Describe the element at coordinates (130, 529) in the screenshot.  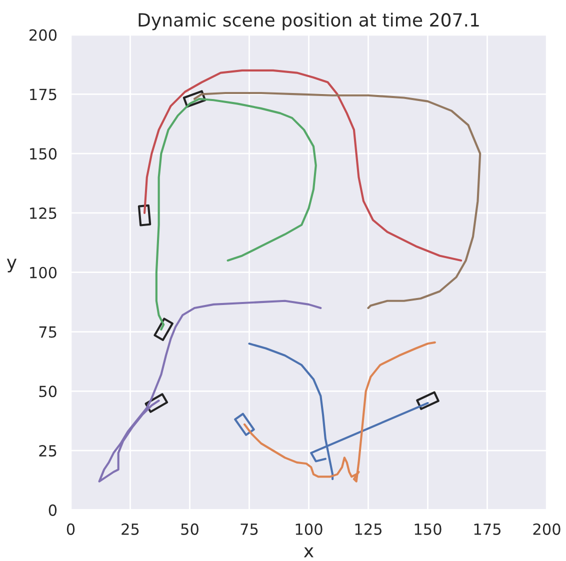
I see `x-tick-label: 25` at that location.